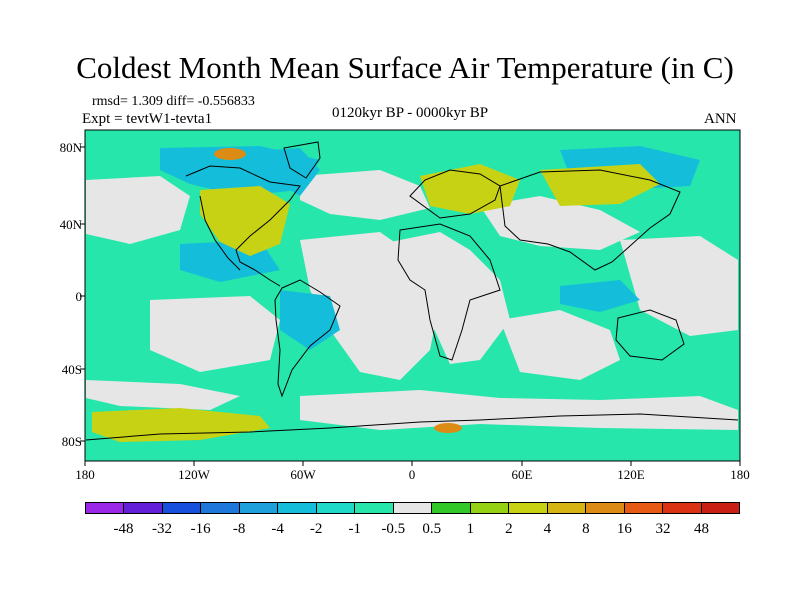  Describe the element at coordinates (85, 474) in the screenshot. I see `lon-label-180w: 180` at that location.